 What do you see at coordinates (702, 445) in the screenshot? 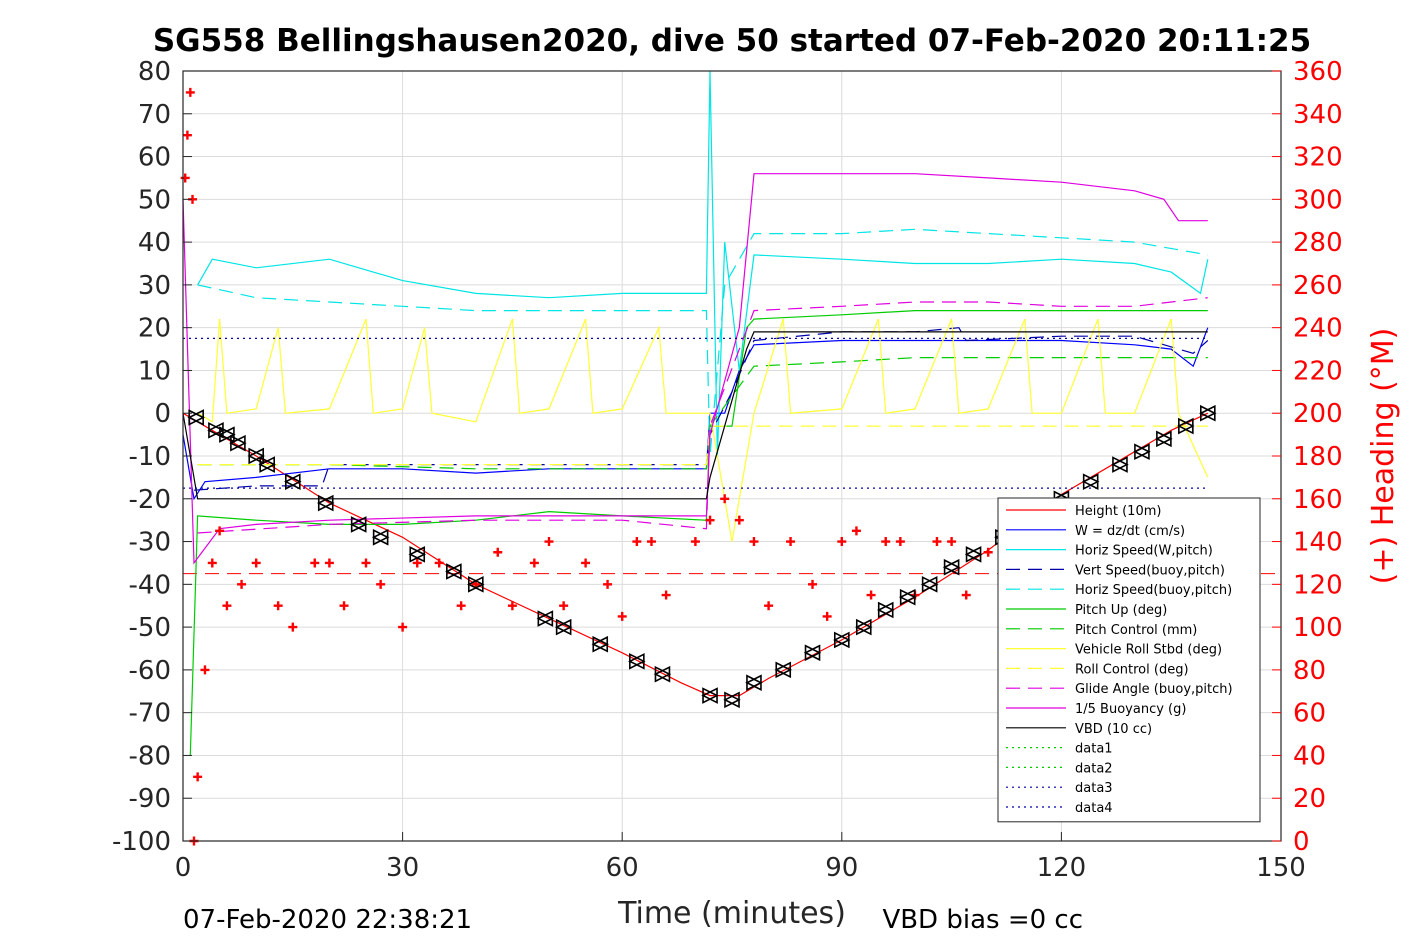
I see `series-line-roll-control-deg` at bounding box center [702, 445].